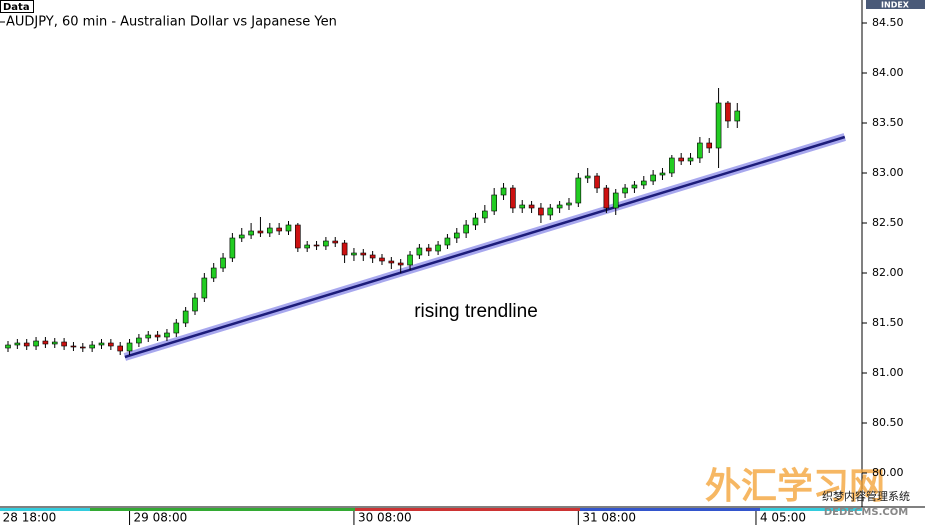 The image size is (925, 525). What do you see at coordinates (795, 486) in the screenshot?
I see `watermark: 外汇学习网` at bounding box center [795, 486].